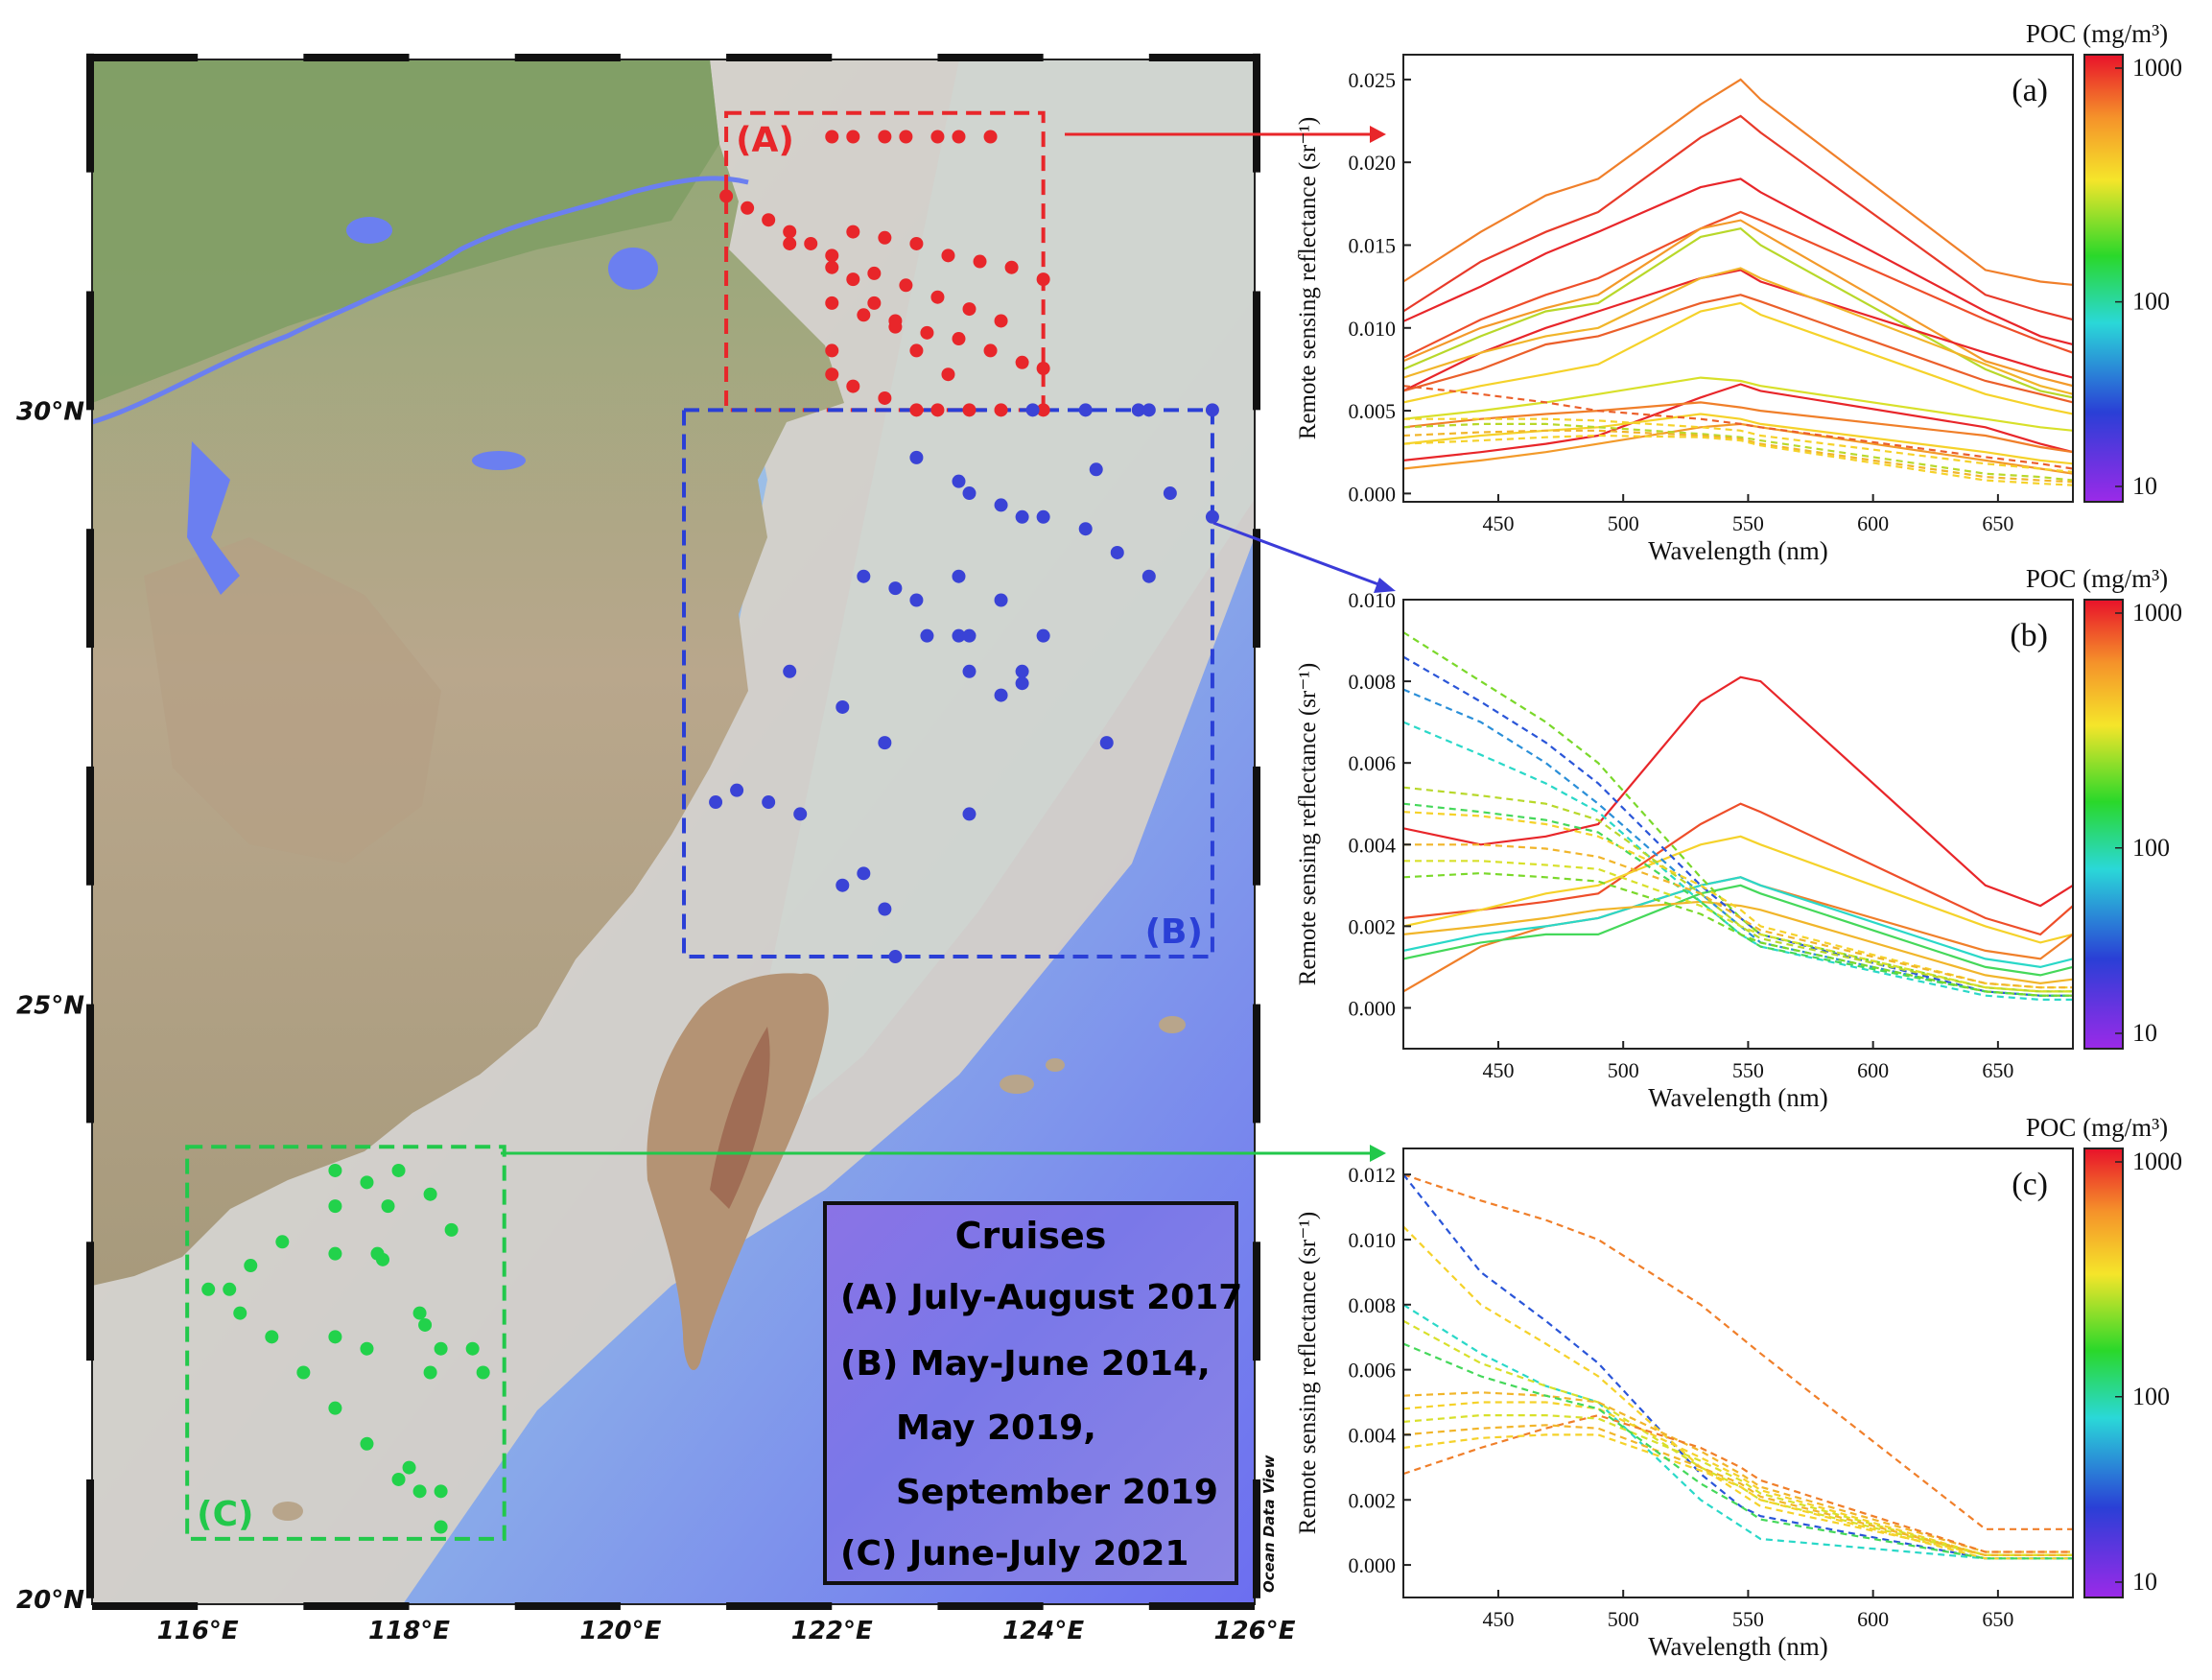 This screenshot has height=1680, width=2212. Describe the element at coordinates (1623, 523) in the screenshot. I see `x-tick-label: 500` at that location.